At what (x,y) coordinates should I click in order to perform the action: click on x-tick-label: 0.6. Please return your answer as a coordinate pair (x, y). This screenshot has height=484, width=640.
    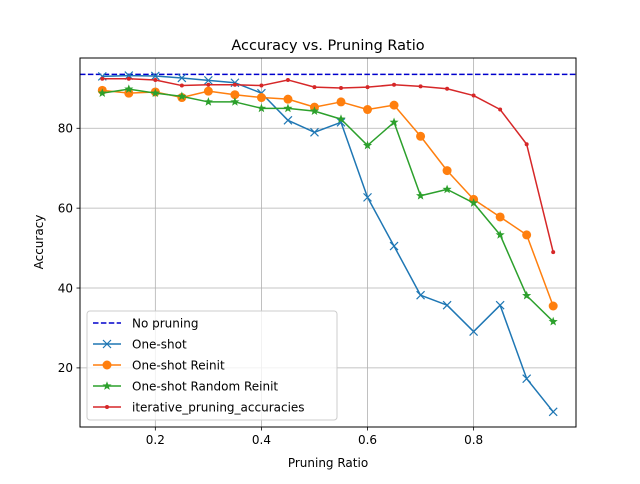
    Looking at the image, I should click on (367, 440).